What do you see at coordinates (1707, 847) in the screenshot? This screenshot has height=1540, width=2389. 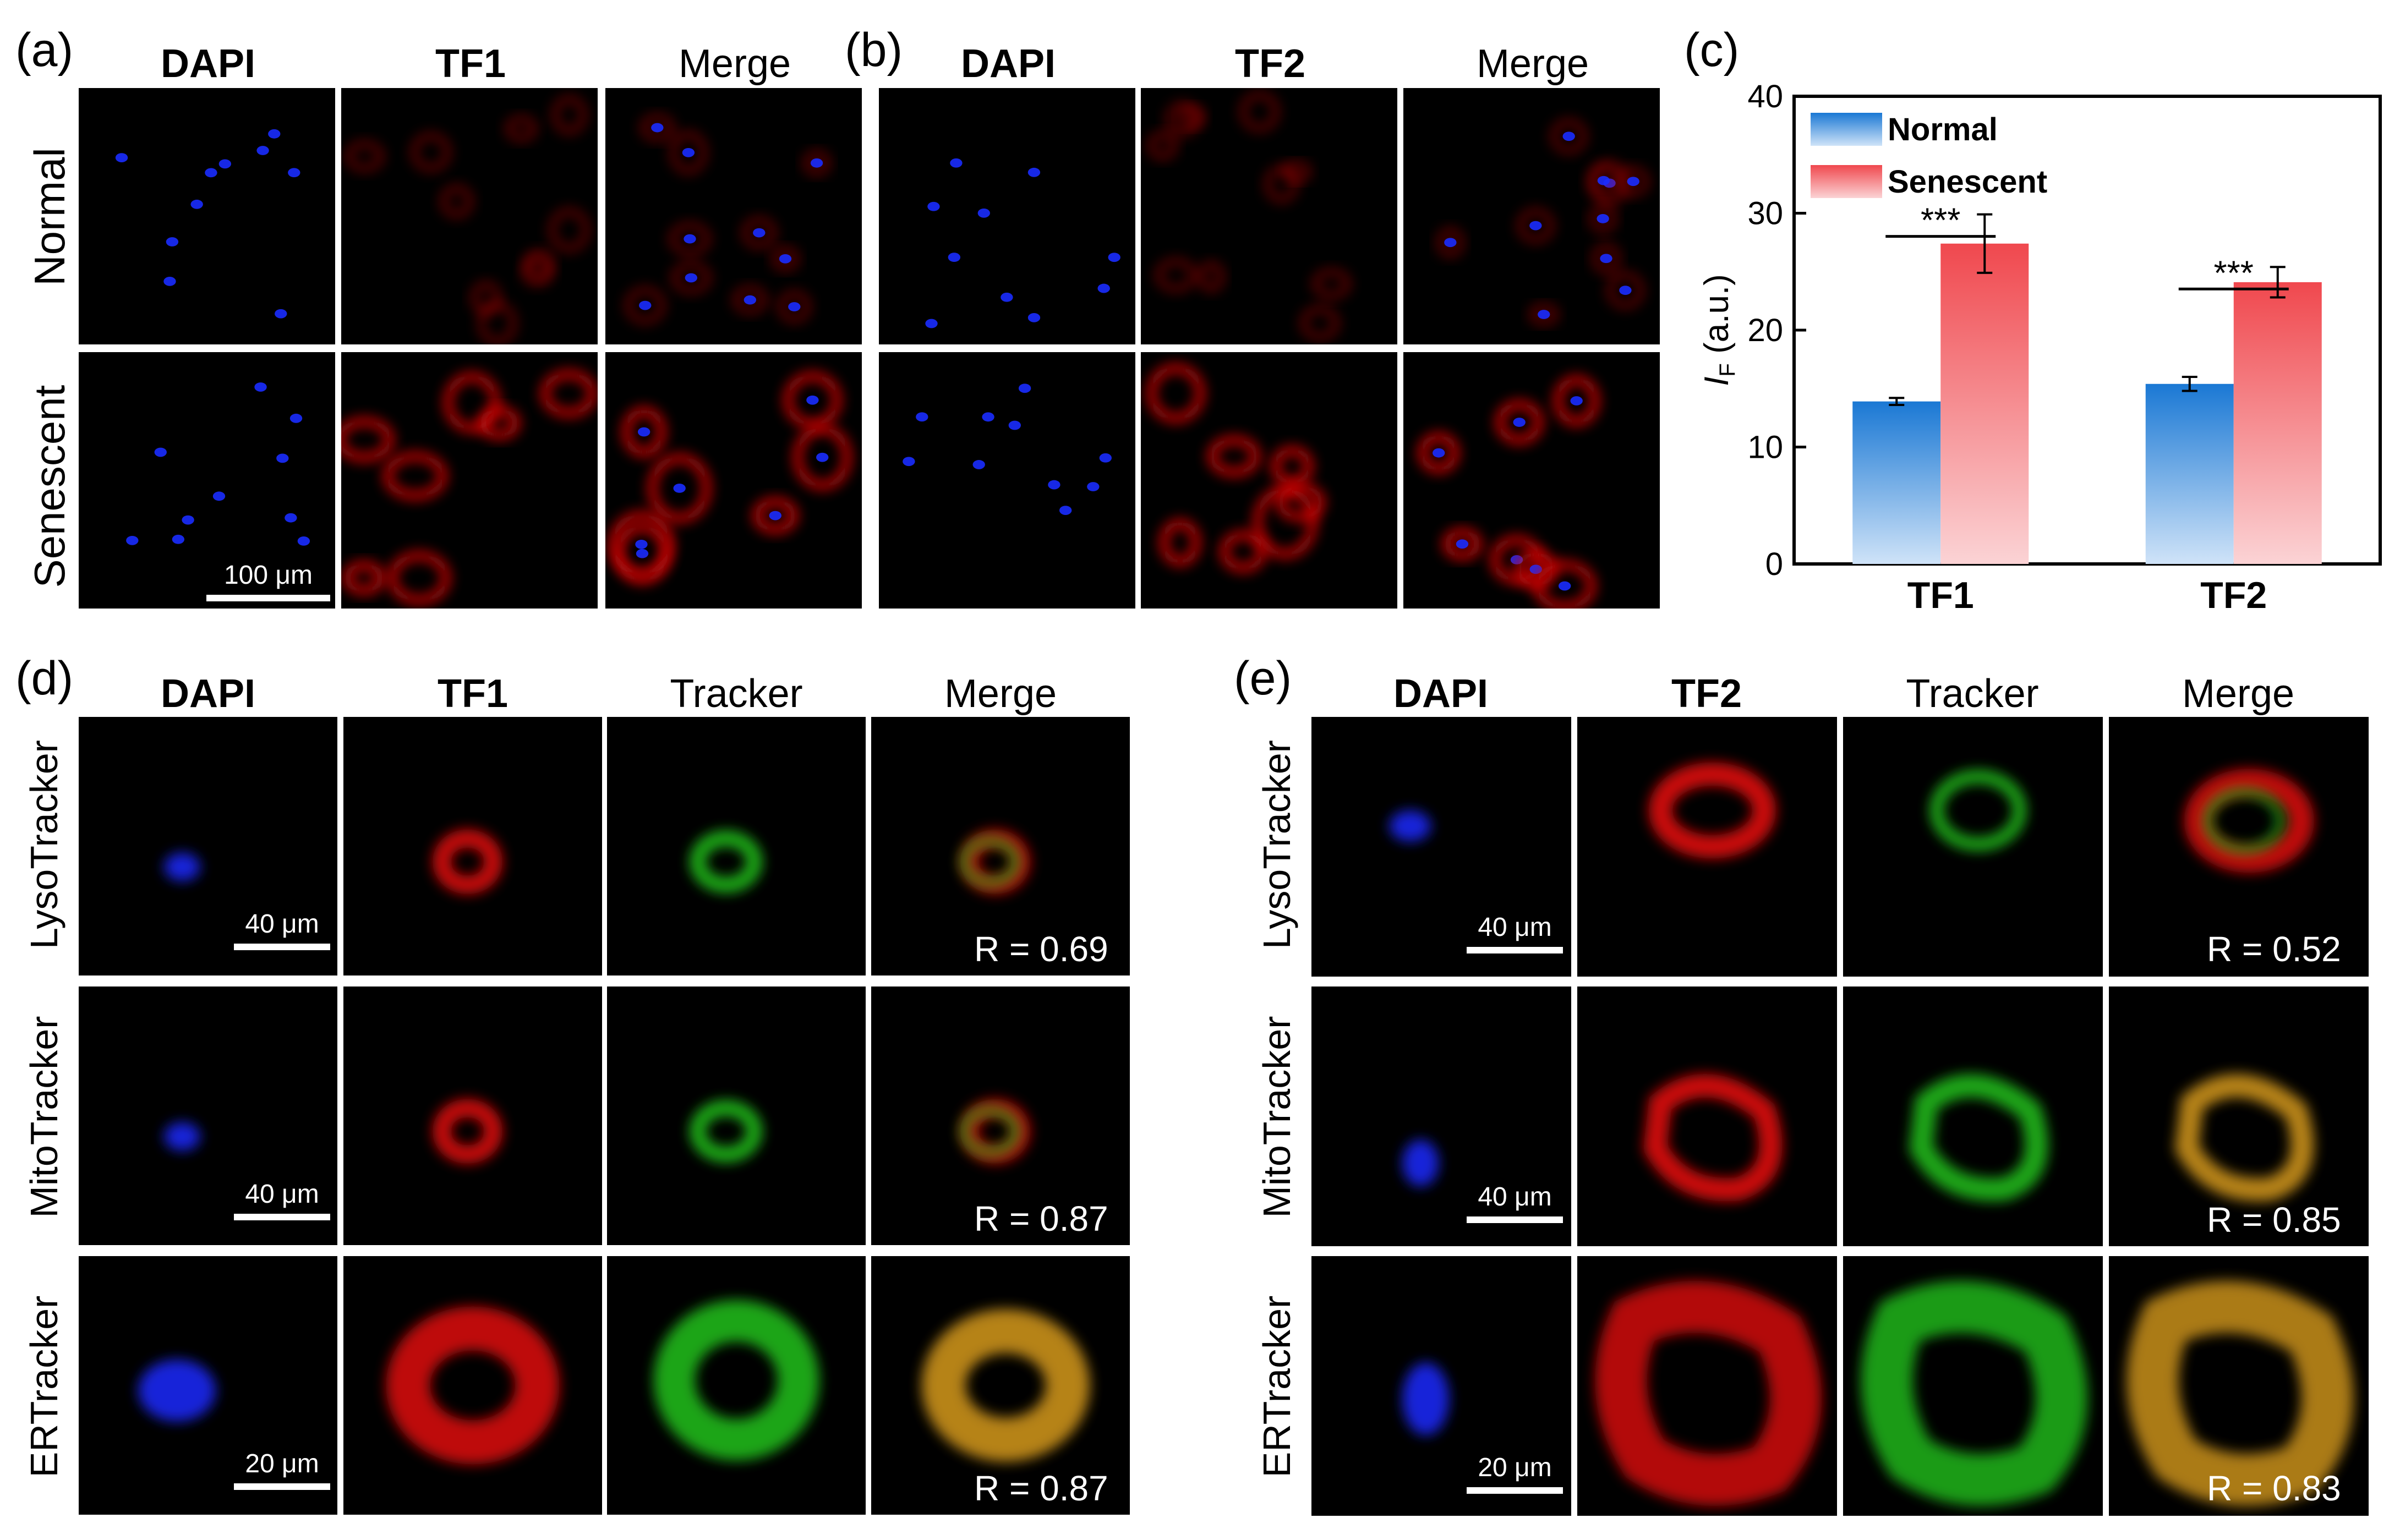 I see `micrograph-e-lyso-tf2` at bounding box center [1707, 847].